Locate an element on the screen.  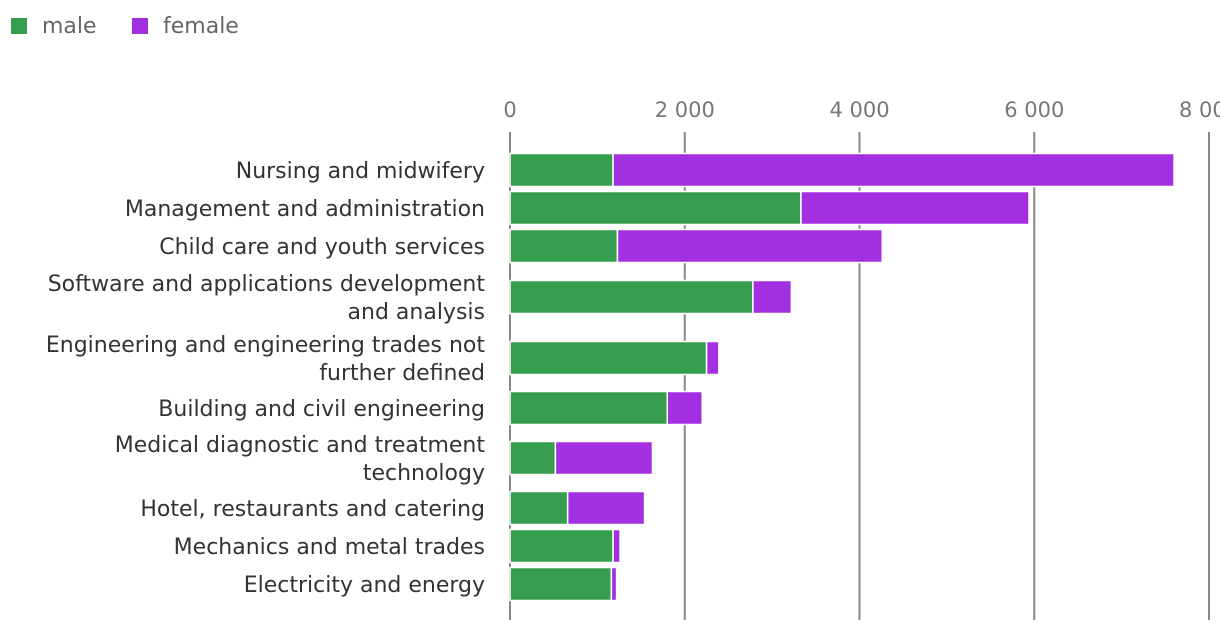
legend-item-male: male is located at coordinates (54, 26).